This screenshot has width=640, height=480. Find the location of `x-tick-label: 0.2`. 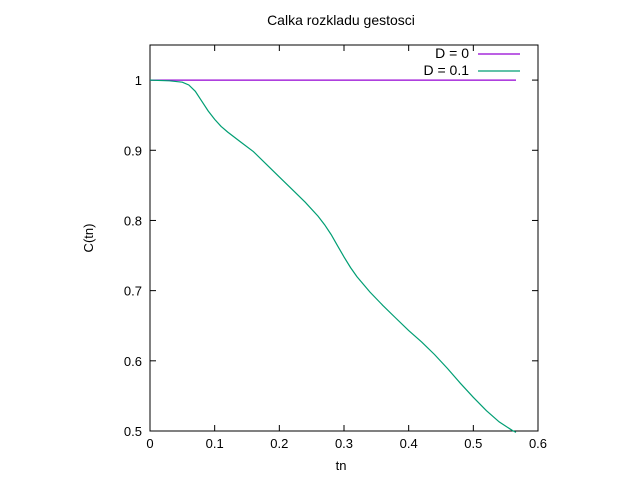

x-tick-label: 0.2 is located at coordinates (279, 443).